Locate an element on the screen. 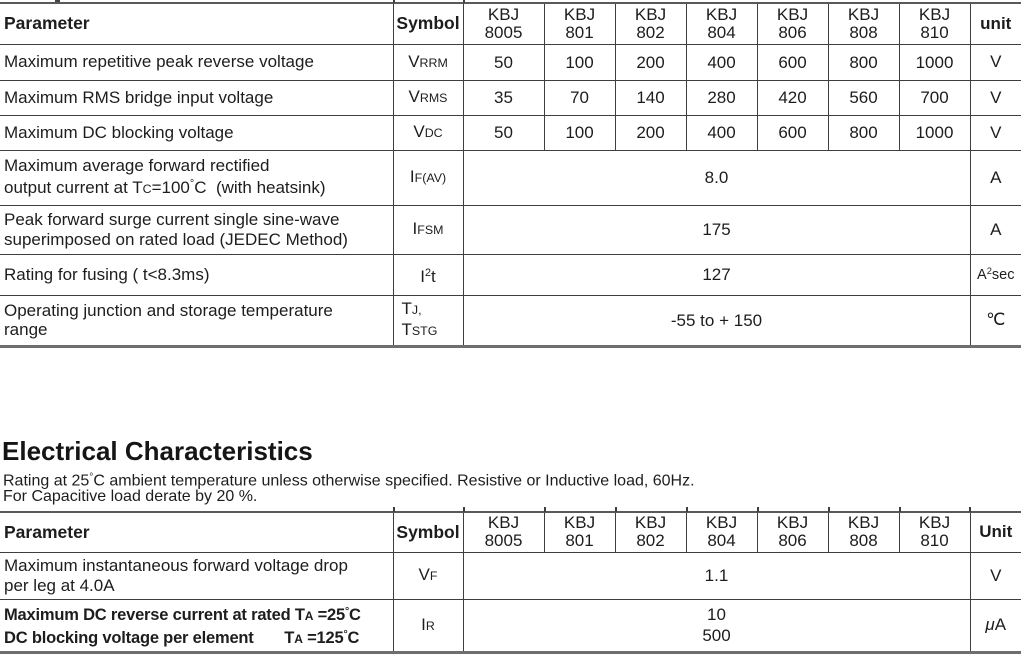  text-segment: F(AV) is located at coordinates (430, 178).